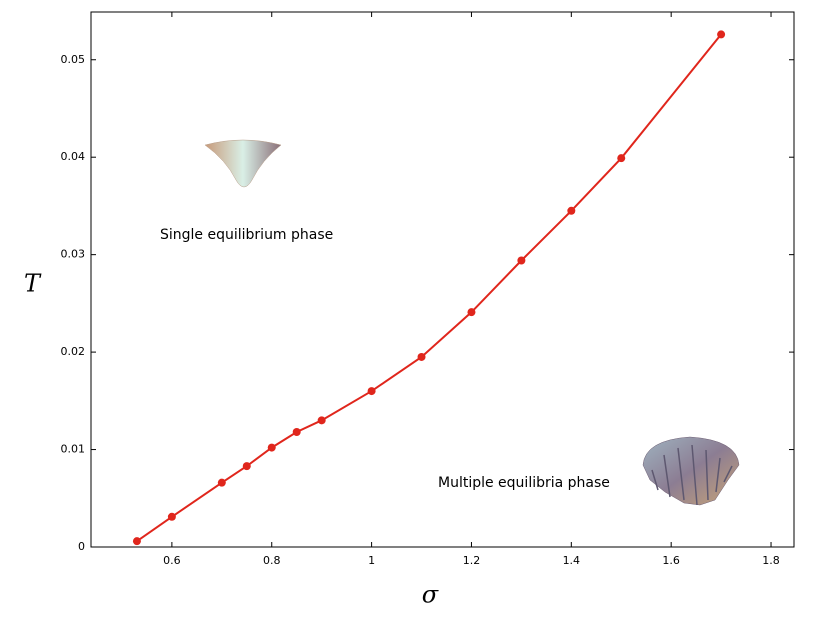 The image size is (831, 626). What do you see at coordinates (73, 449) in the screenshot?
I see `y-tick-label: 0.01` at bounding box center [73, 449].